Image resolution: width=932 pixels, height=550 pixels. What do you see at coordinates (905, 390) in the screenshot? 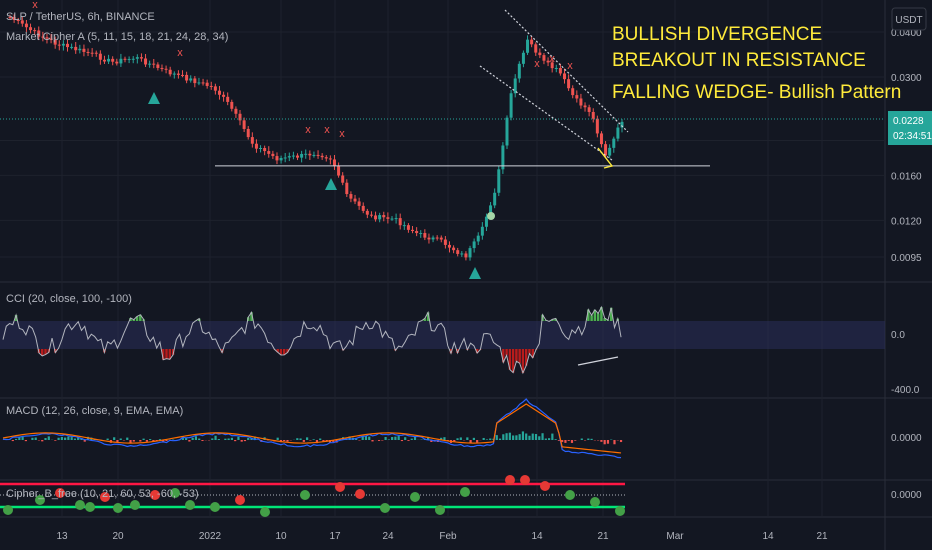
I see `y-tick-label: -400.0` at bounding box center [905, 390].